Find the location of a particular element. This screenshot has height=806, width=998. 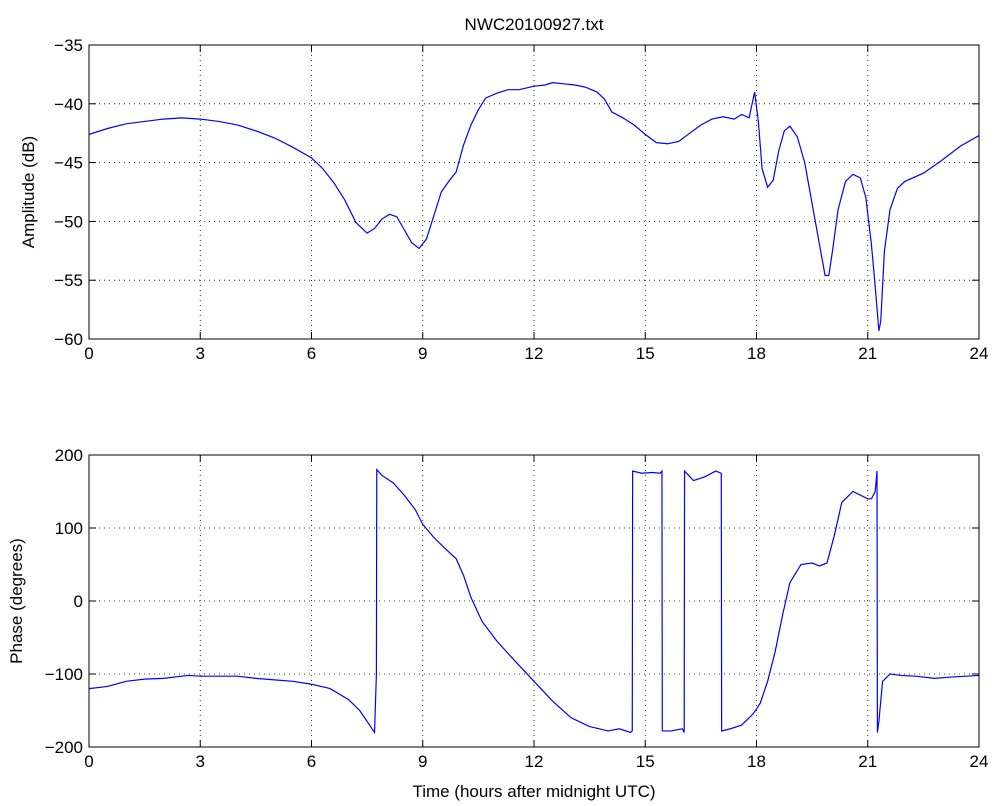

phase-y-tick-label: 100 is located at coordinates (69, 528).